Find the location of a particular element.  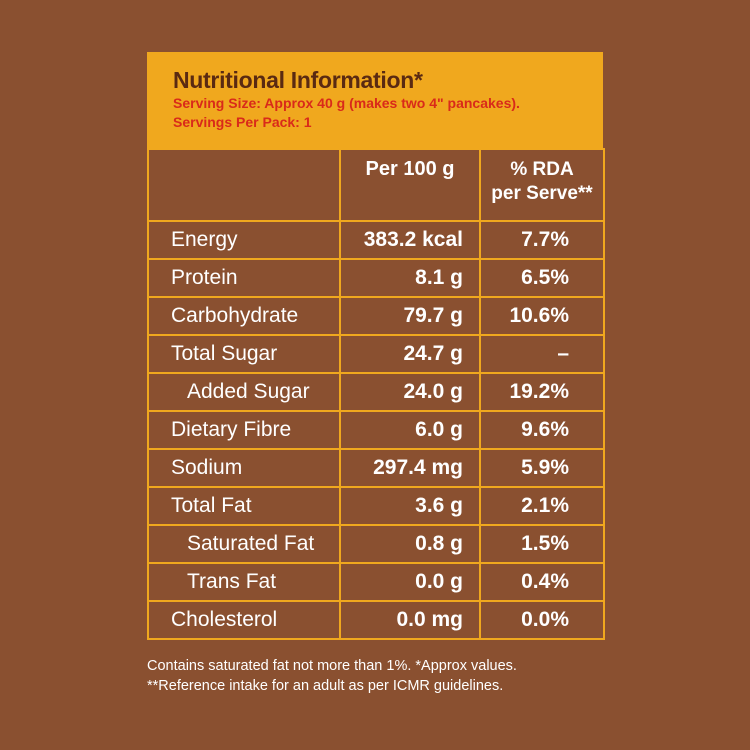

table-header-row: Per 100 g % RDA per Serve** is located at coordinates (376, 185).